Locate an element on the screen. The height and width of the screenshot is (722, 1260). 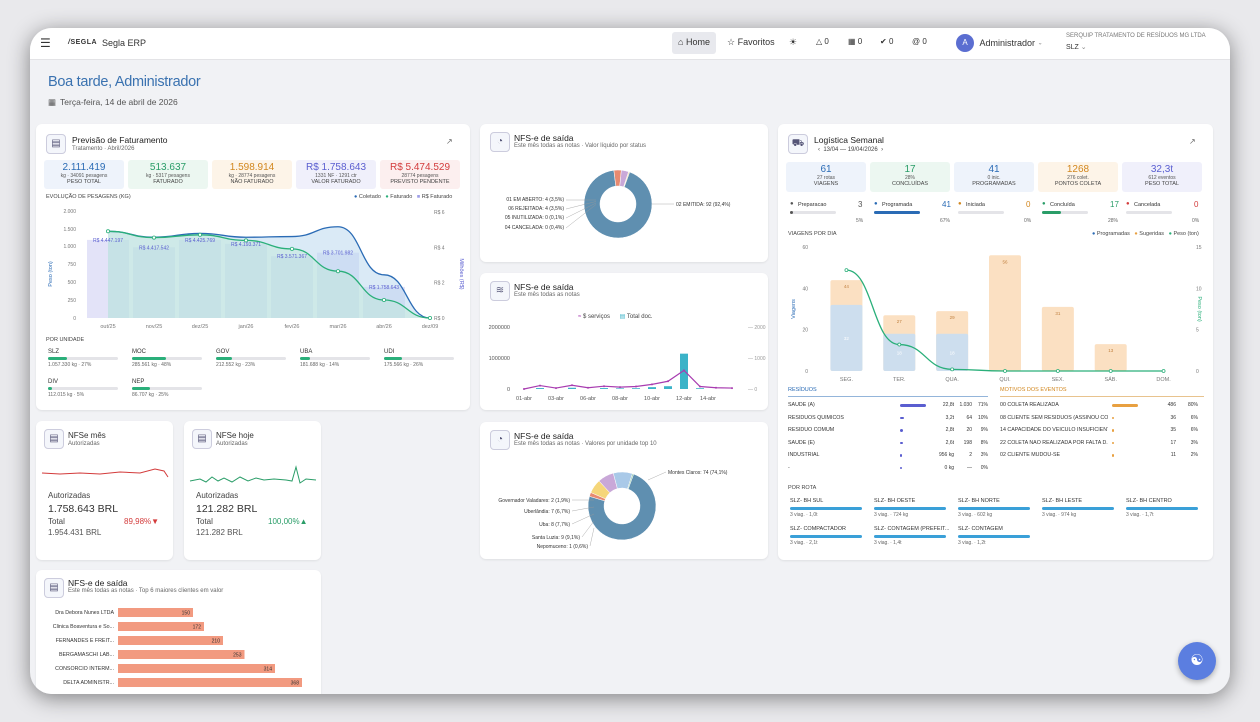
bar-value-label: 150 is located at coordinates (186, 613).